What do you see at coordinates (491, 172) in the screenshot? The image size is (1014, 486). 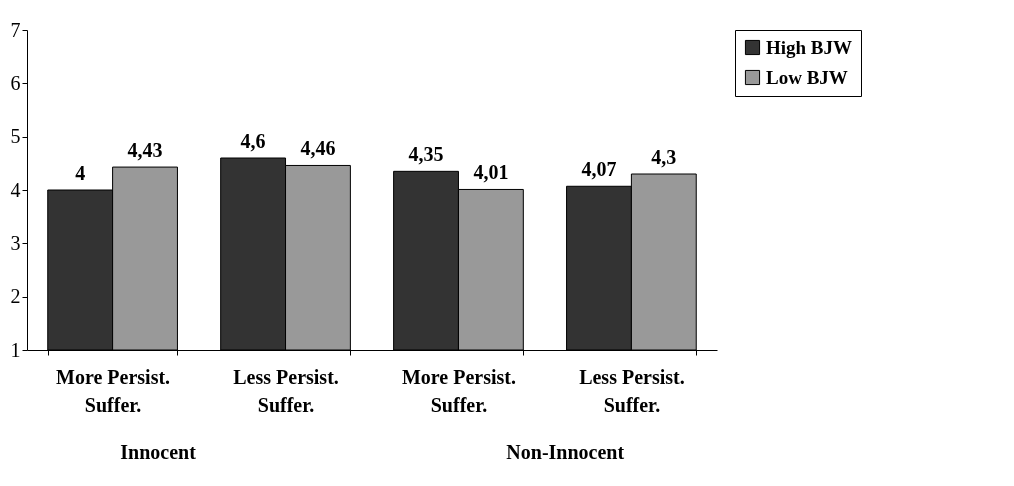 I see `data-label: 4,01` at bounding box center [491, 172].